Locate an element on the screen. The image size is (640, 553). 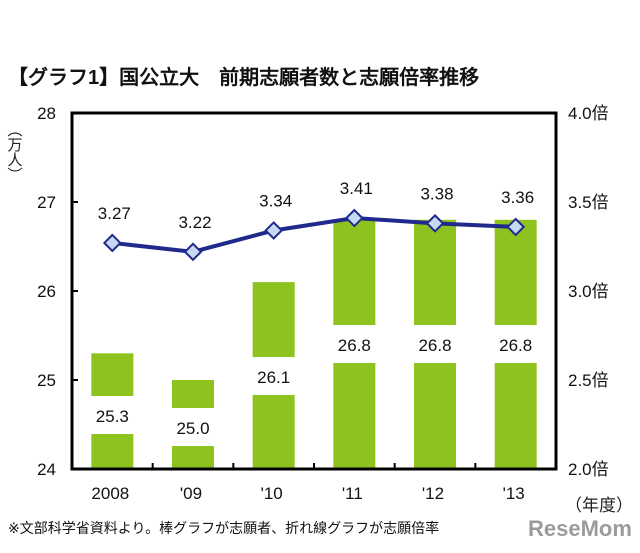
x-axis-label: （年度） is located at coordinates (599, 505).